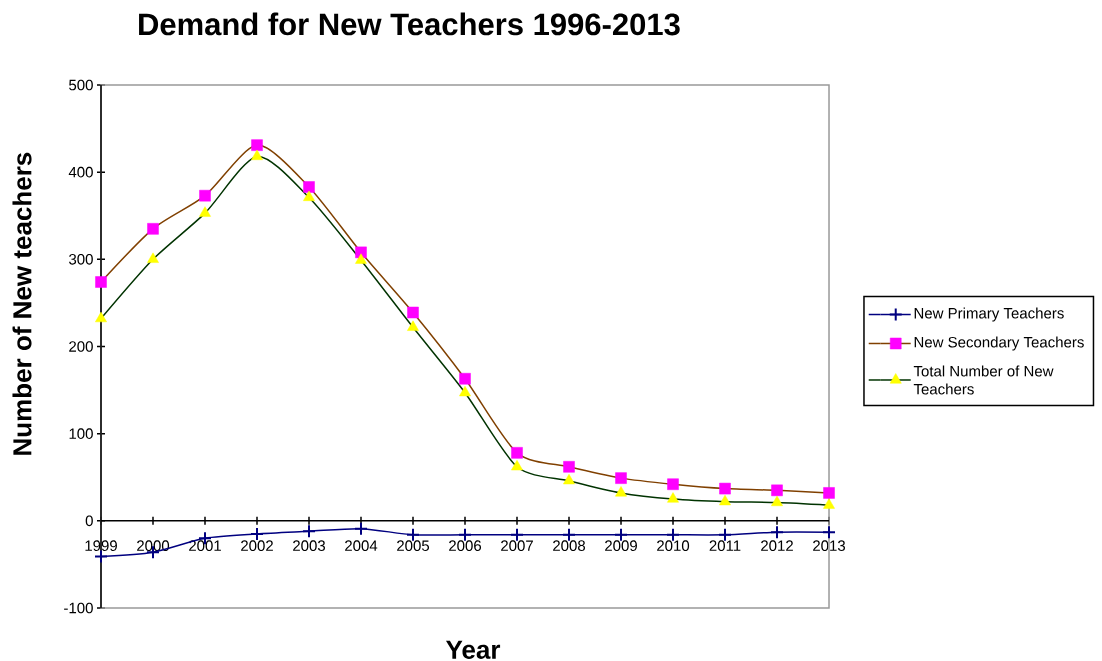  What do you see at coordinates (829, 545) in the screenshot?
I see `x-tick-label: 2013` at bounding box center [829, 545].